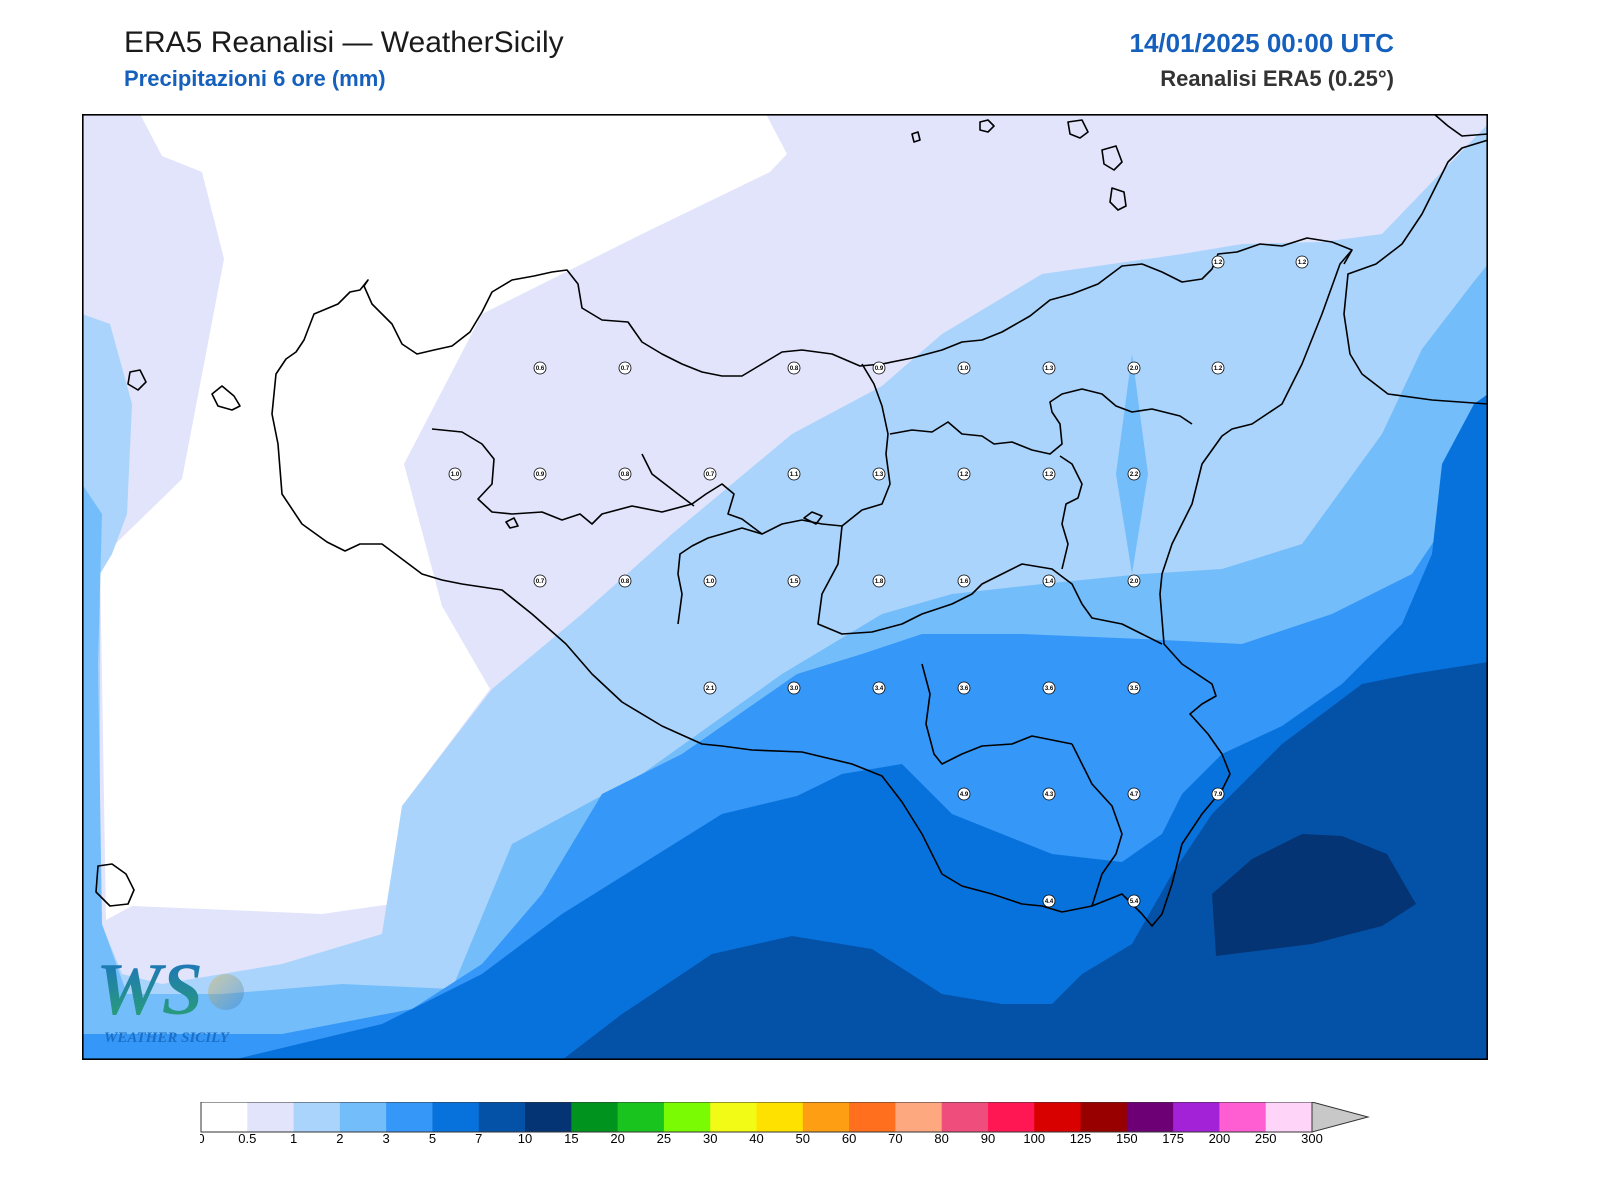  What do you see at coordinates (571, 1138) in the screenshot?
I see `colorbar-tick-label: 15` at bounding box center [571, 1138].